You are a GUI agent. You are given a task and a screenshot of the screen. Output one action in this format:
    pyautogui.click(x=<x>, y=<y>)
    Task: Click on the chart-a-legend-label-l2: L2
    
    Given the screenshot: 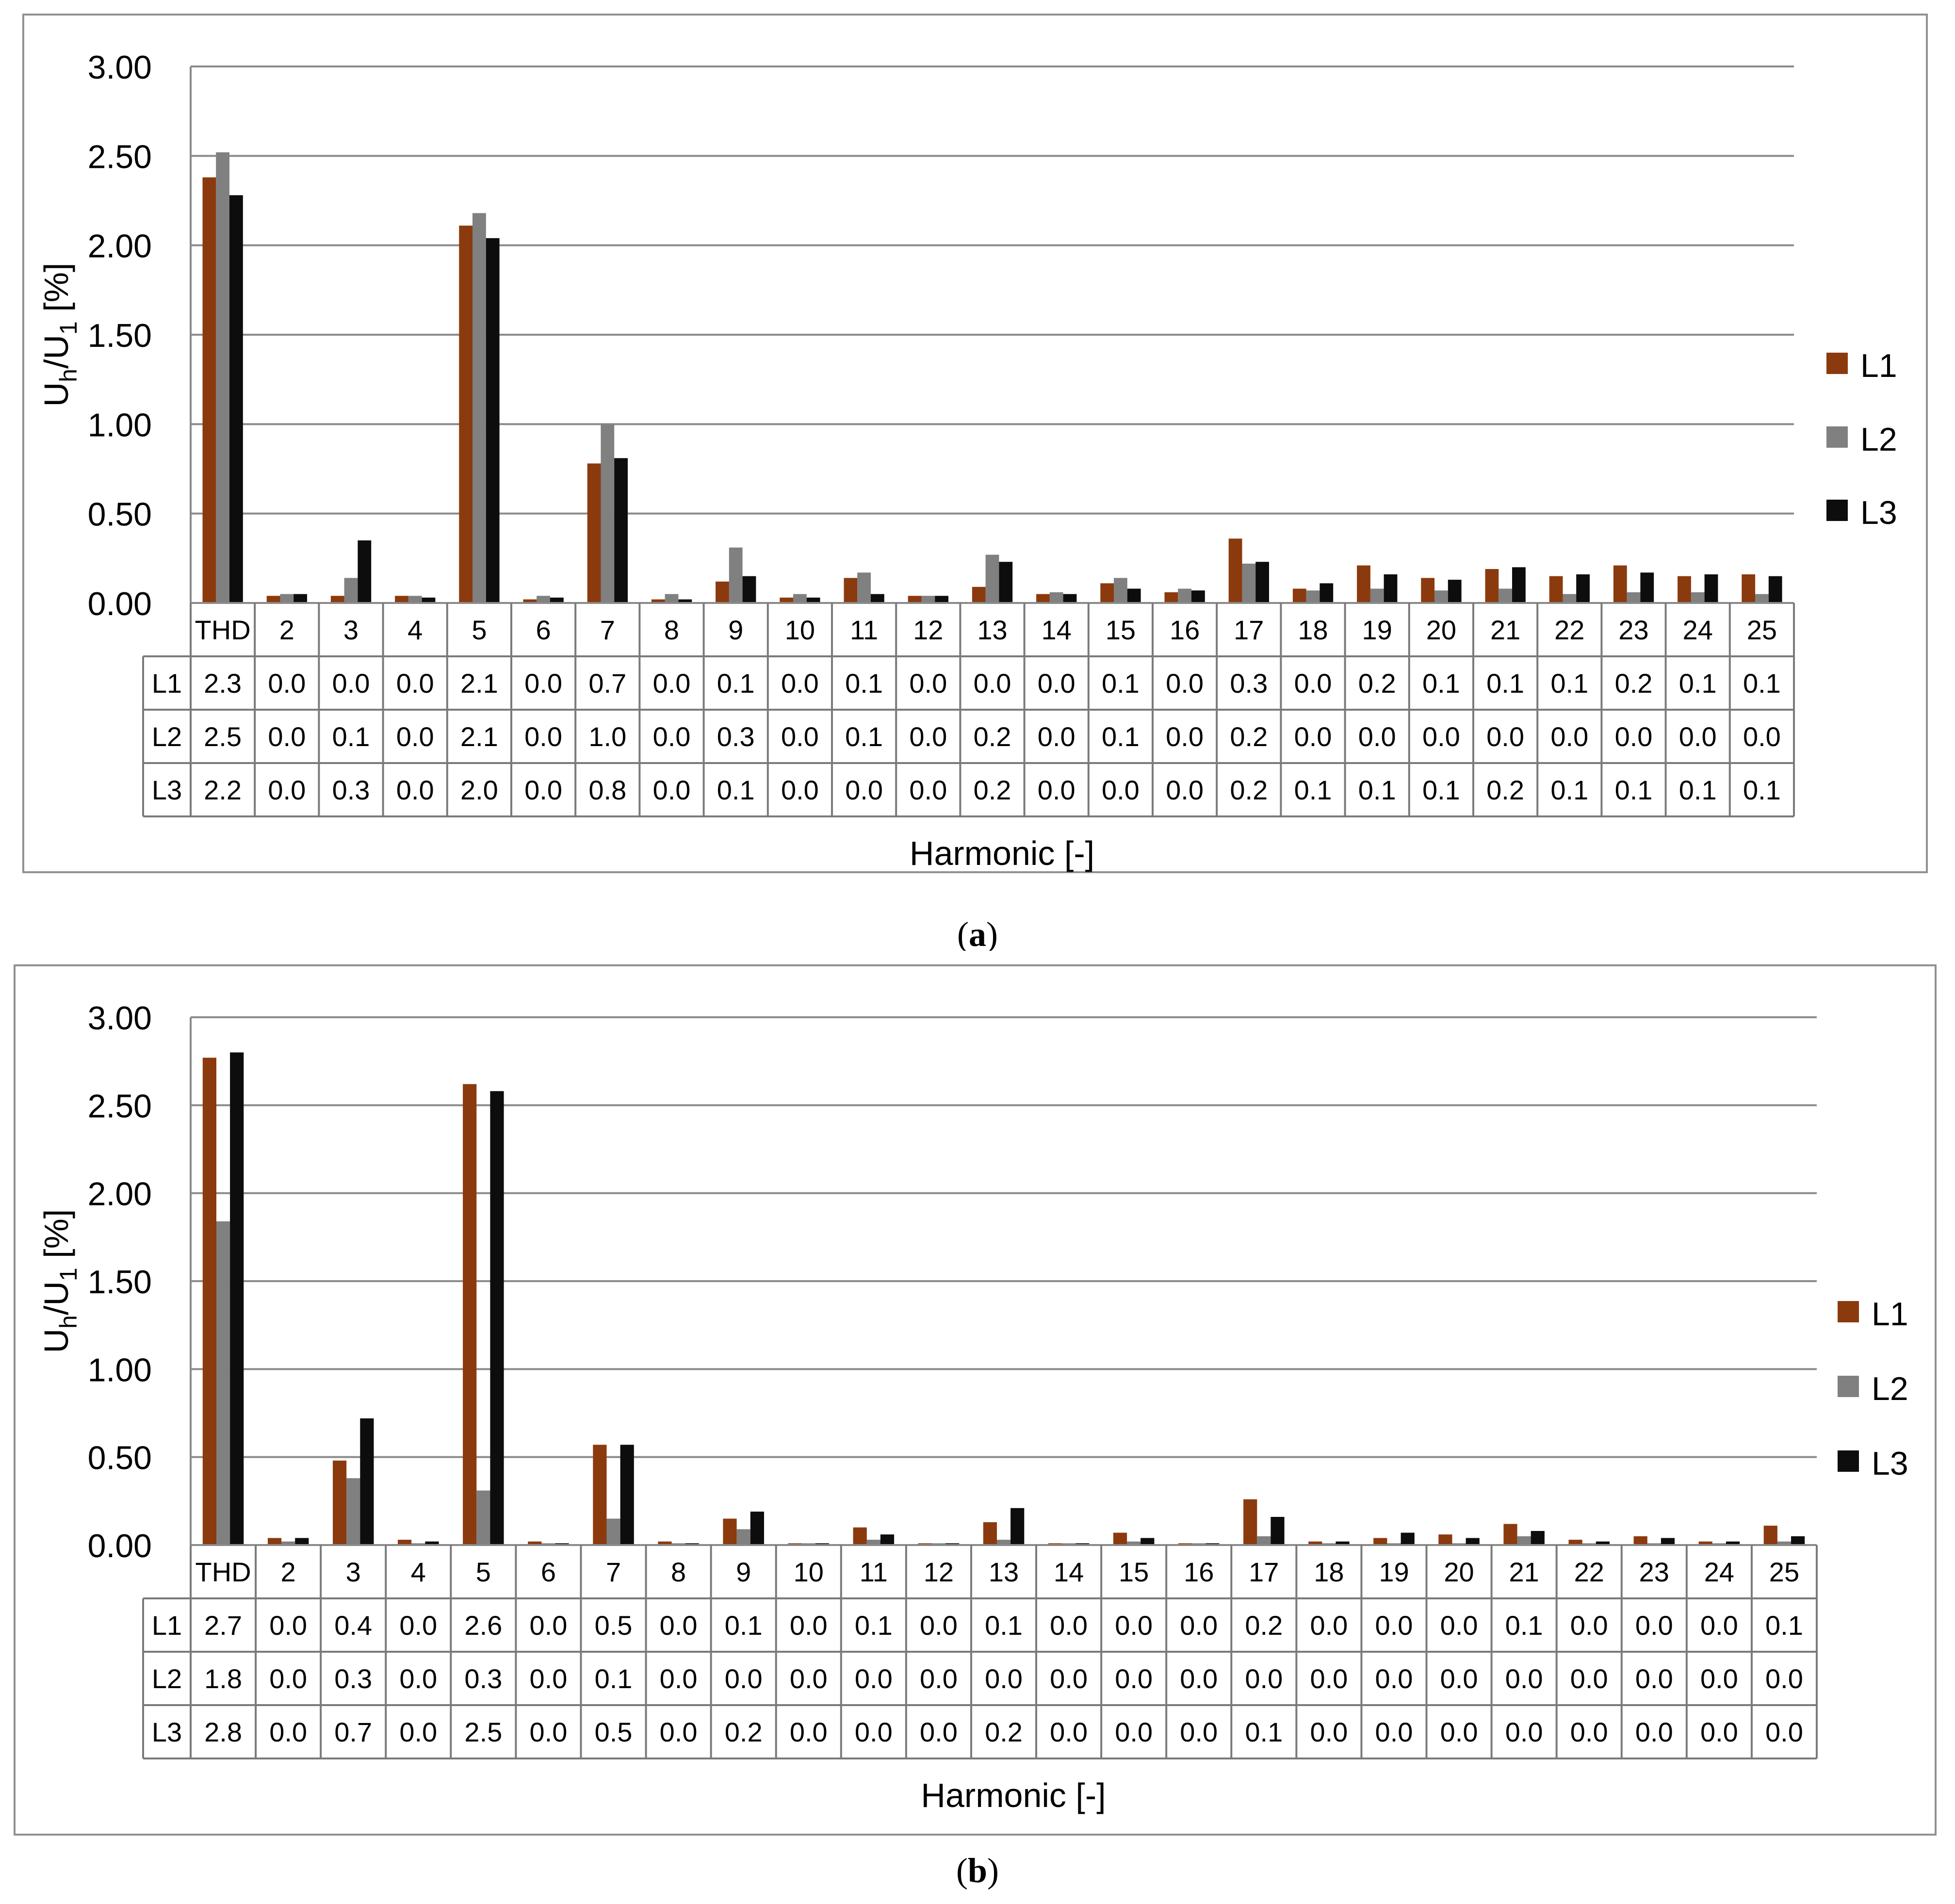 What is the action you would take?
    pyautogui.click(x=1879, y=439)
    